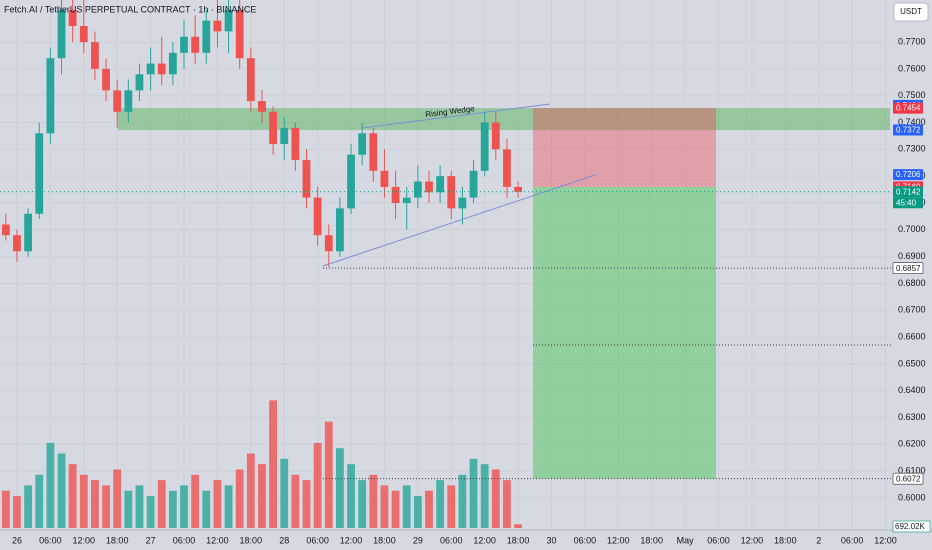 The image size is (932, 550). I want to click on price-tag-label: 0.7206, so click(908, 174).